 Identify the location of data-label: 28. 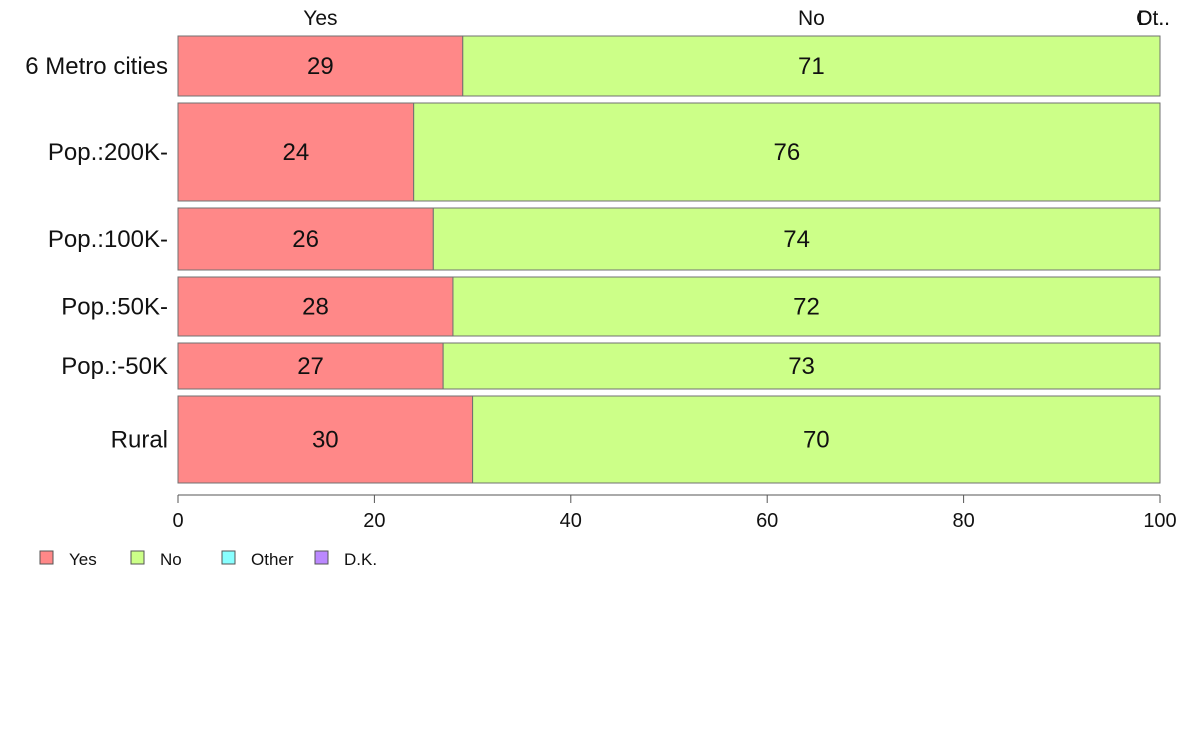
(315, 307).